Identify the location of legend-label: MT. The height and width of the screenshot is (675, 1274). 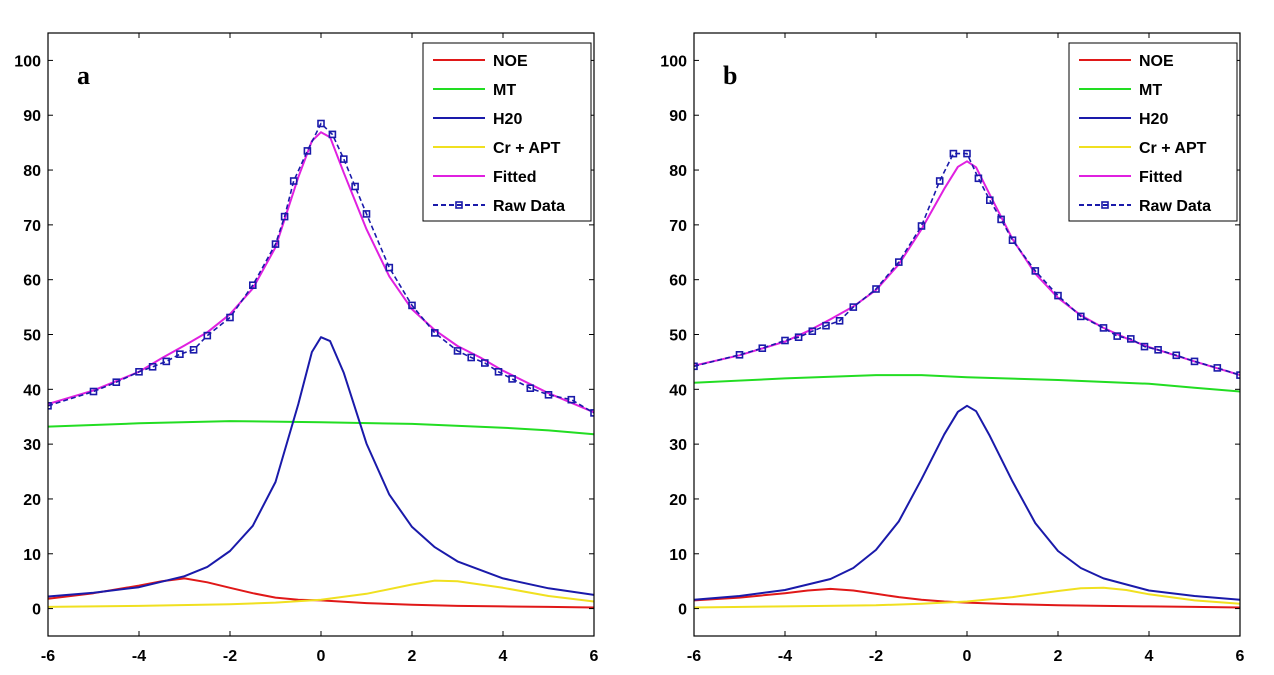
(1150, 90).